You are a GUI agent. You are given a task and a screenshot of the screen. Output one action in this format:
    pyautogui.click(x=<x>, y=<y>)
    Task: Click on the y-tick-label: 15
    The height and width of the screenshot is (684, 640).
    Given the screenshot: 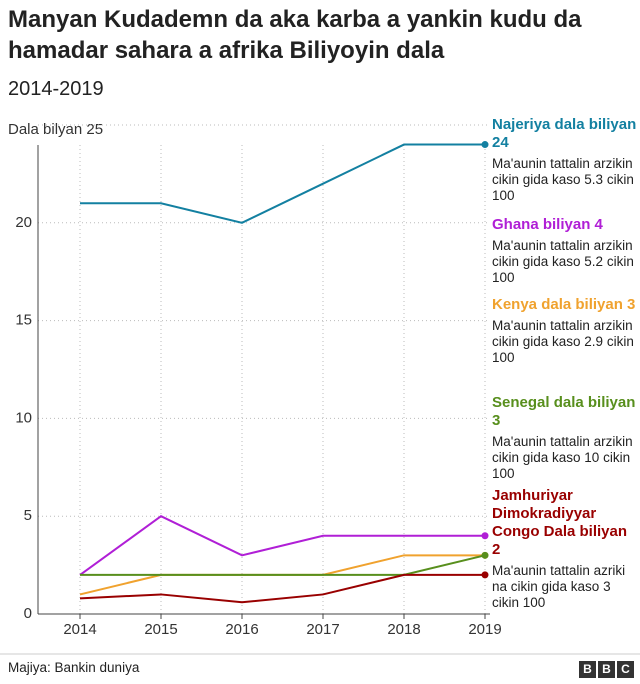 What is the action you would take?
    pyautogui.click(x=23, y=320)
    